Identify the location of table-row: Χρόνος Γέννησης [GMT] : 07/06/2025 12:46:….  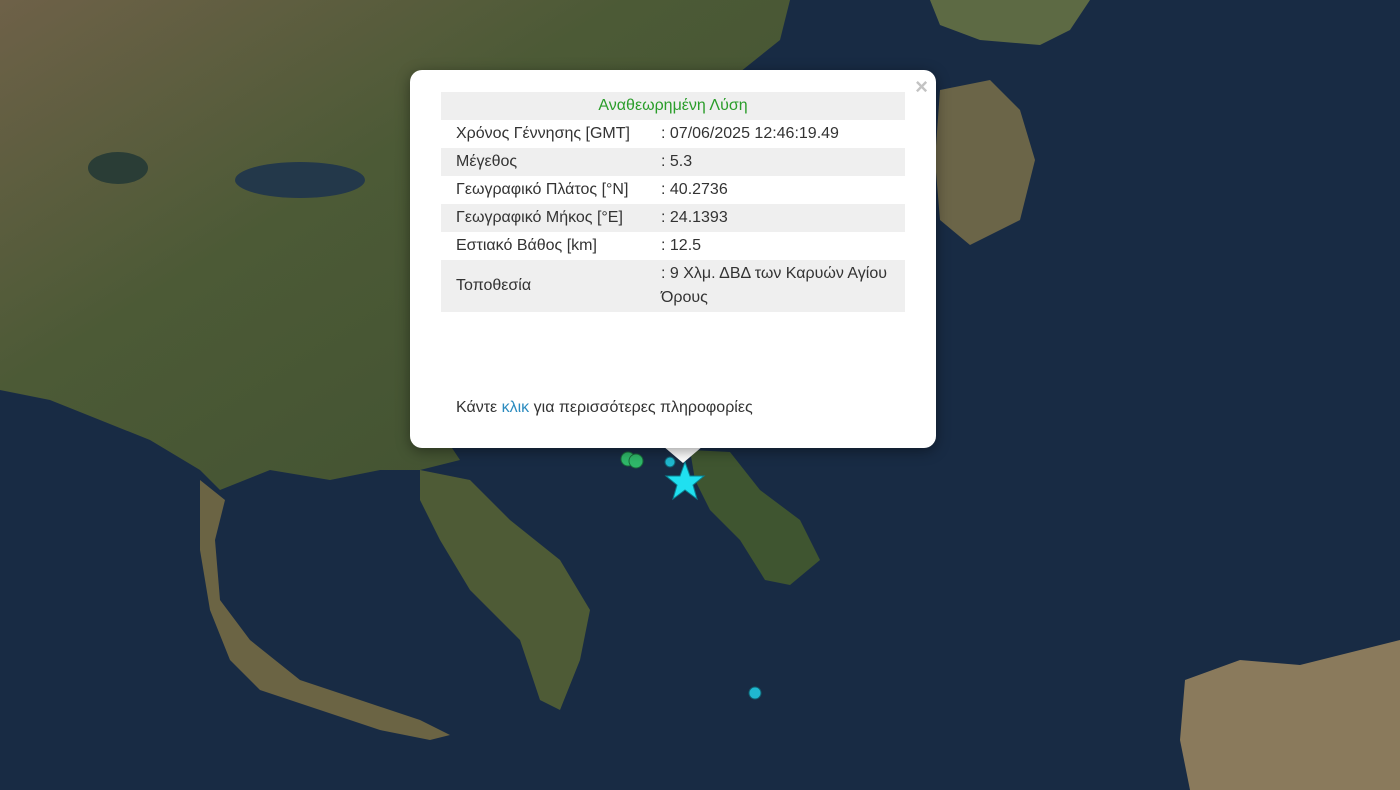
(673, 134).